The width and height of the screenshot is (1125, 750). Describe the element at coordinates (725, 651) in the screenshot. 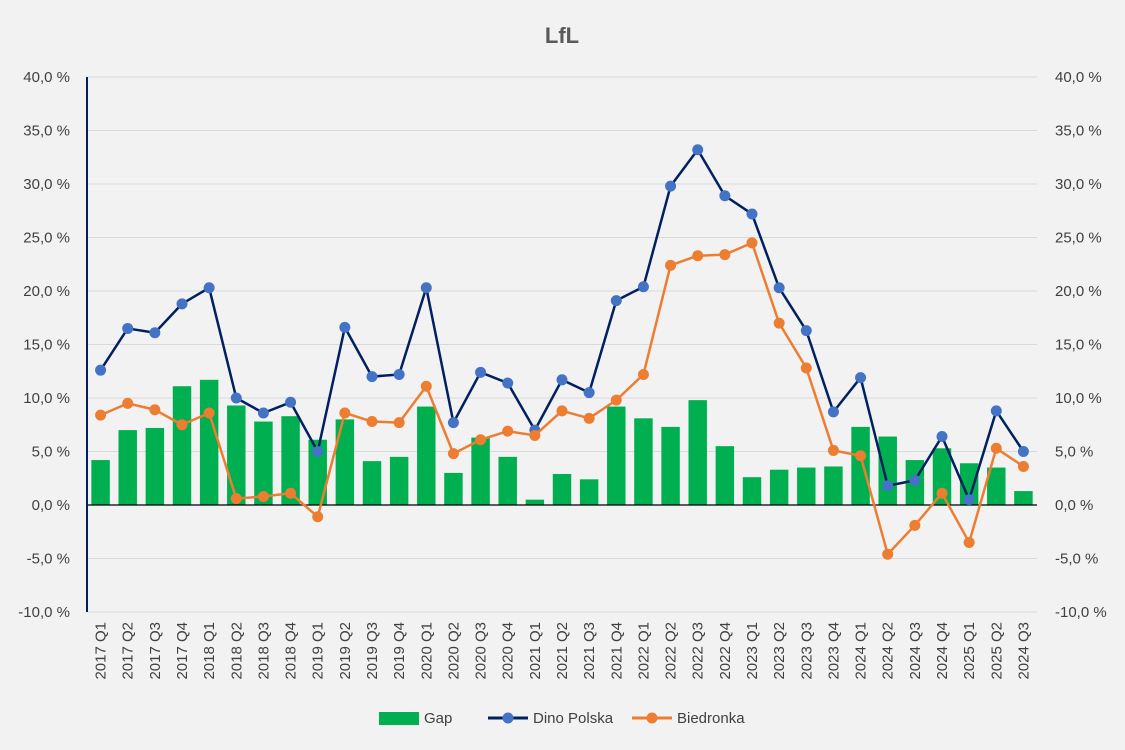

I see `x-tick-label: 2022 Q4` at that location.